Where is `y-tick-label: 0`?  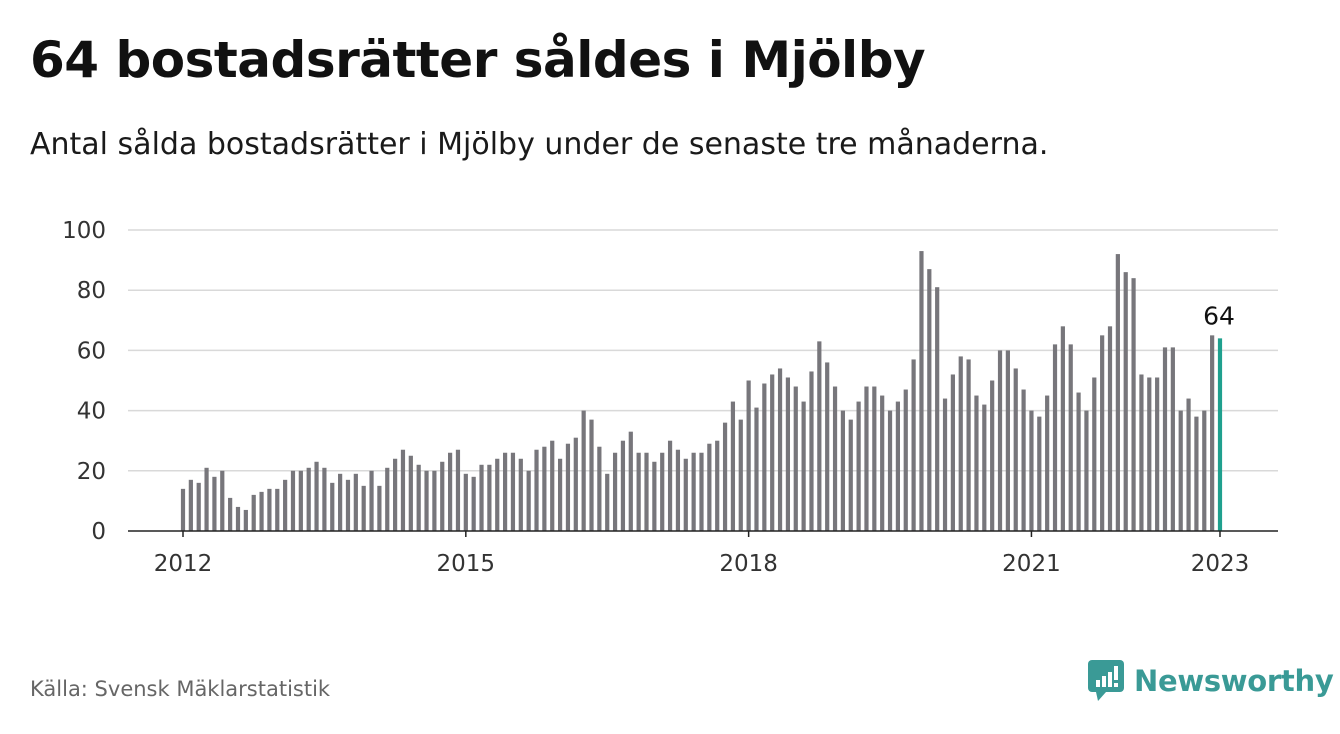
y-tick-label: 0 is located at coordinates (98, 532).